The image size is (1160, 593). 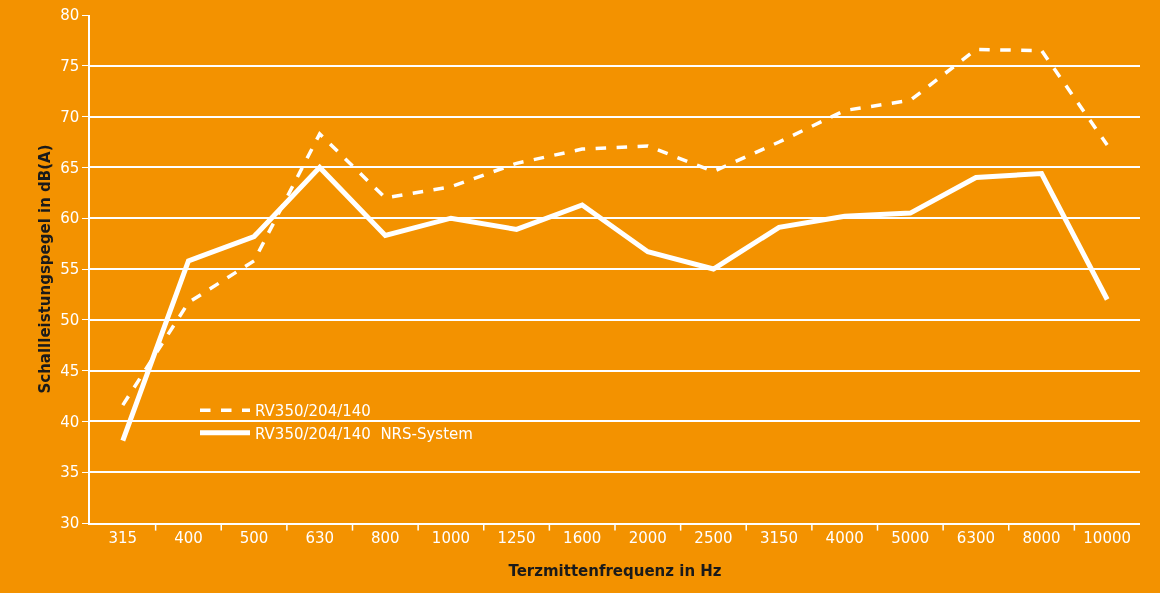 I want to click on x-axis-title: Terzmittenfrequenz in Hz, so click(x=615, y=571).